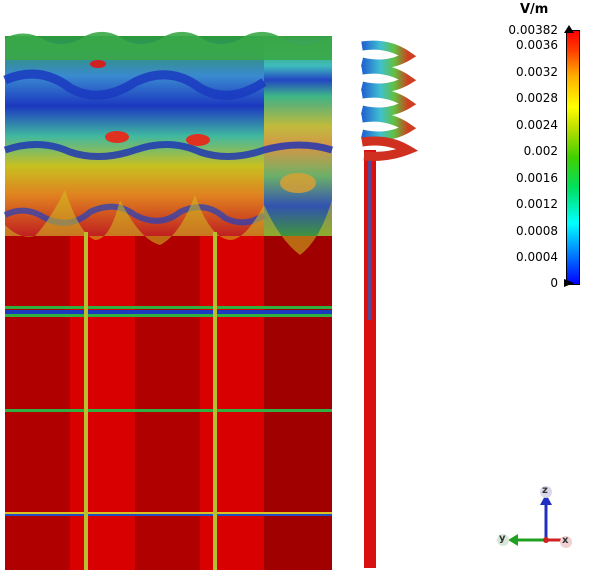 This screenshot has height=579, width=594. Describe the element at coordinates (569, 29) in the screenshot. I see `colorbar-max-marker` at that location.